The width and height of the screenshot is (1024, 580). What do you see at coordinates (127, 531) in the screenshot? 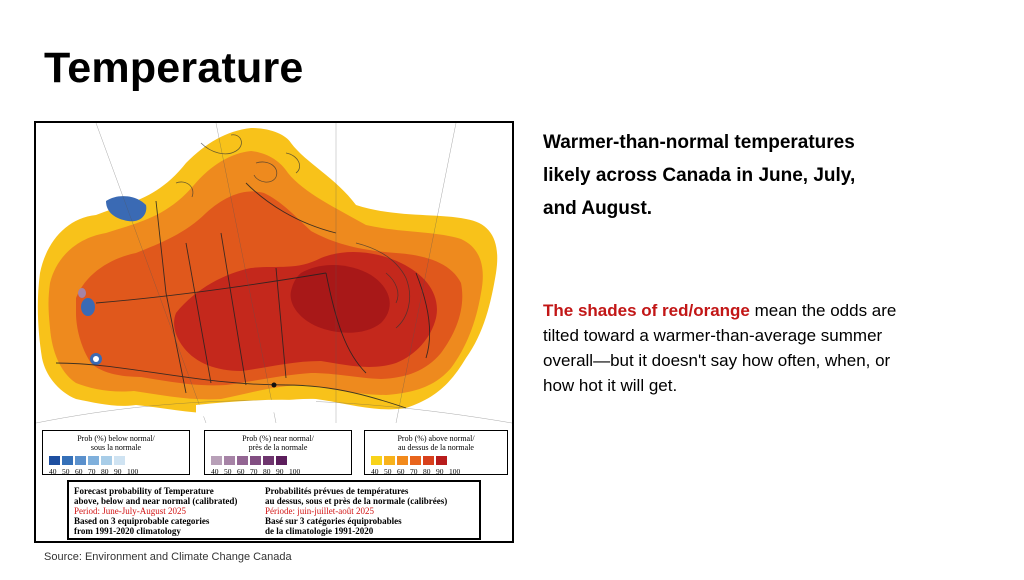
I see `info-line: from 1991-2020 climatology` at bounding box center [127, 531].